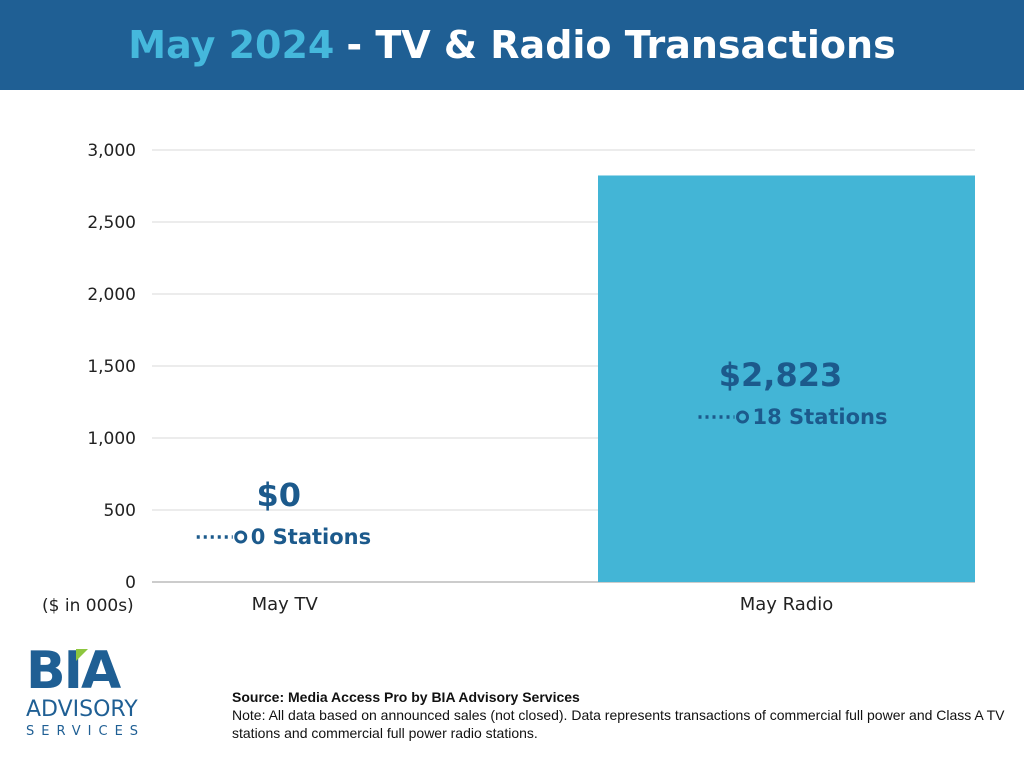 The image size is (1024, 768). Describe the element at coordinates (111, 439) in the screenshot. I see `y-tick-label: 1,000` at that location.